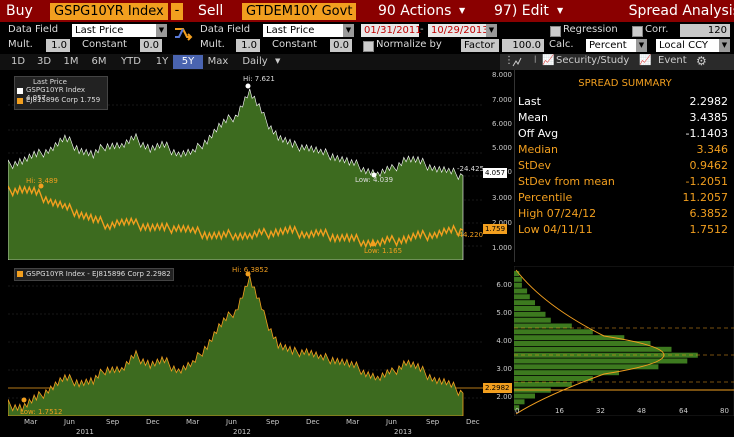 The image size is (734, 437). I want to click on calc-label: Calc., so click(561, 44).